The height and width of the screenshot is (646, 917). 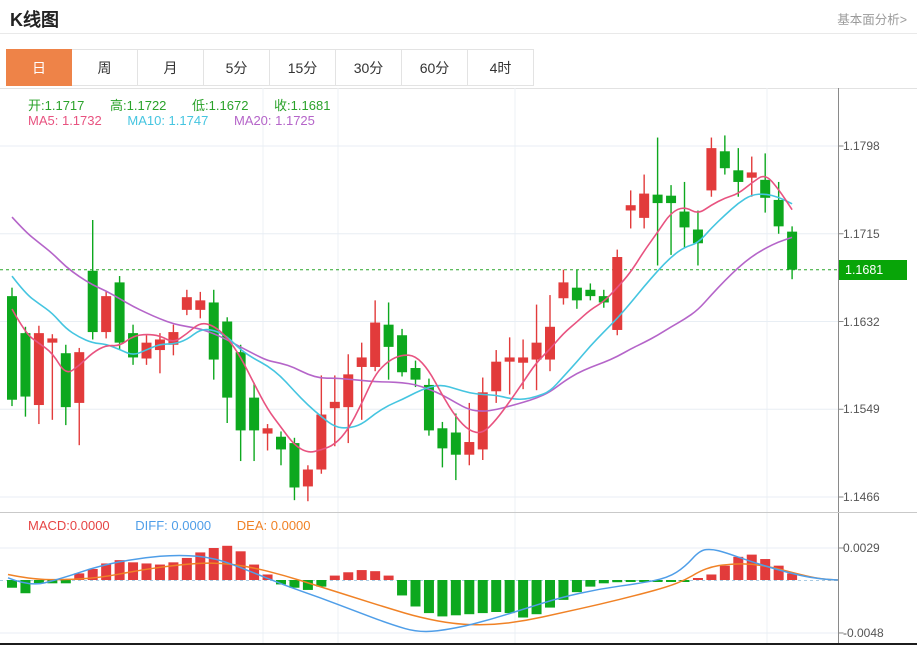 I want to click on ma-readout: MA5: 1.1732 MA10: 1.1747 MA20: 1.1725, so click(x=182, y=120).